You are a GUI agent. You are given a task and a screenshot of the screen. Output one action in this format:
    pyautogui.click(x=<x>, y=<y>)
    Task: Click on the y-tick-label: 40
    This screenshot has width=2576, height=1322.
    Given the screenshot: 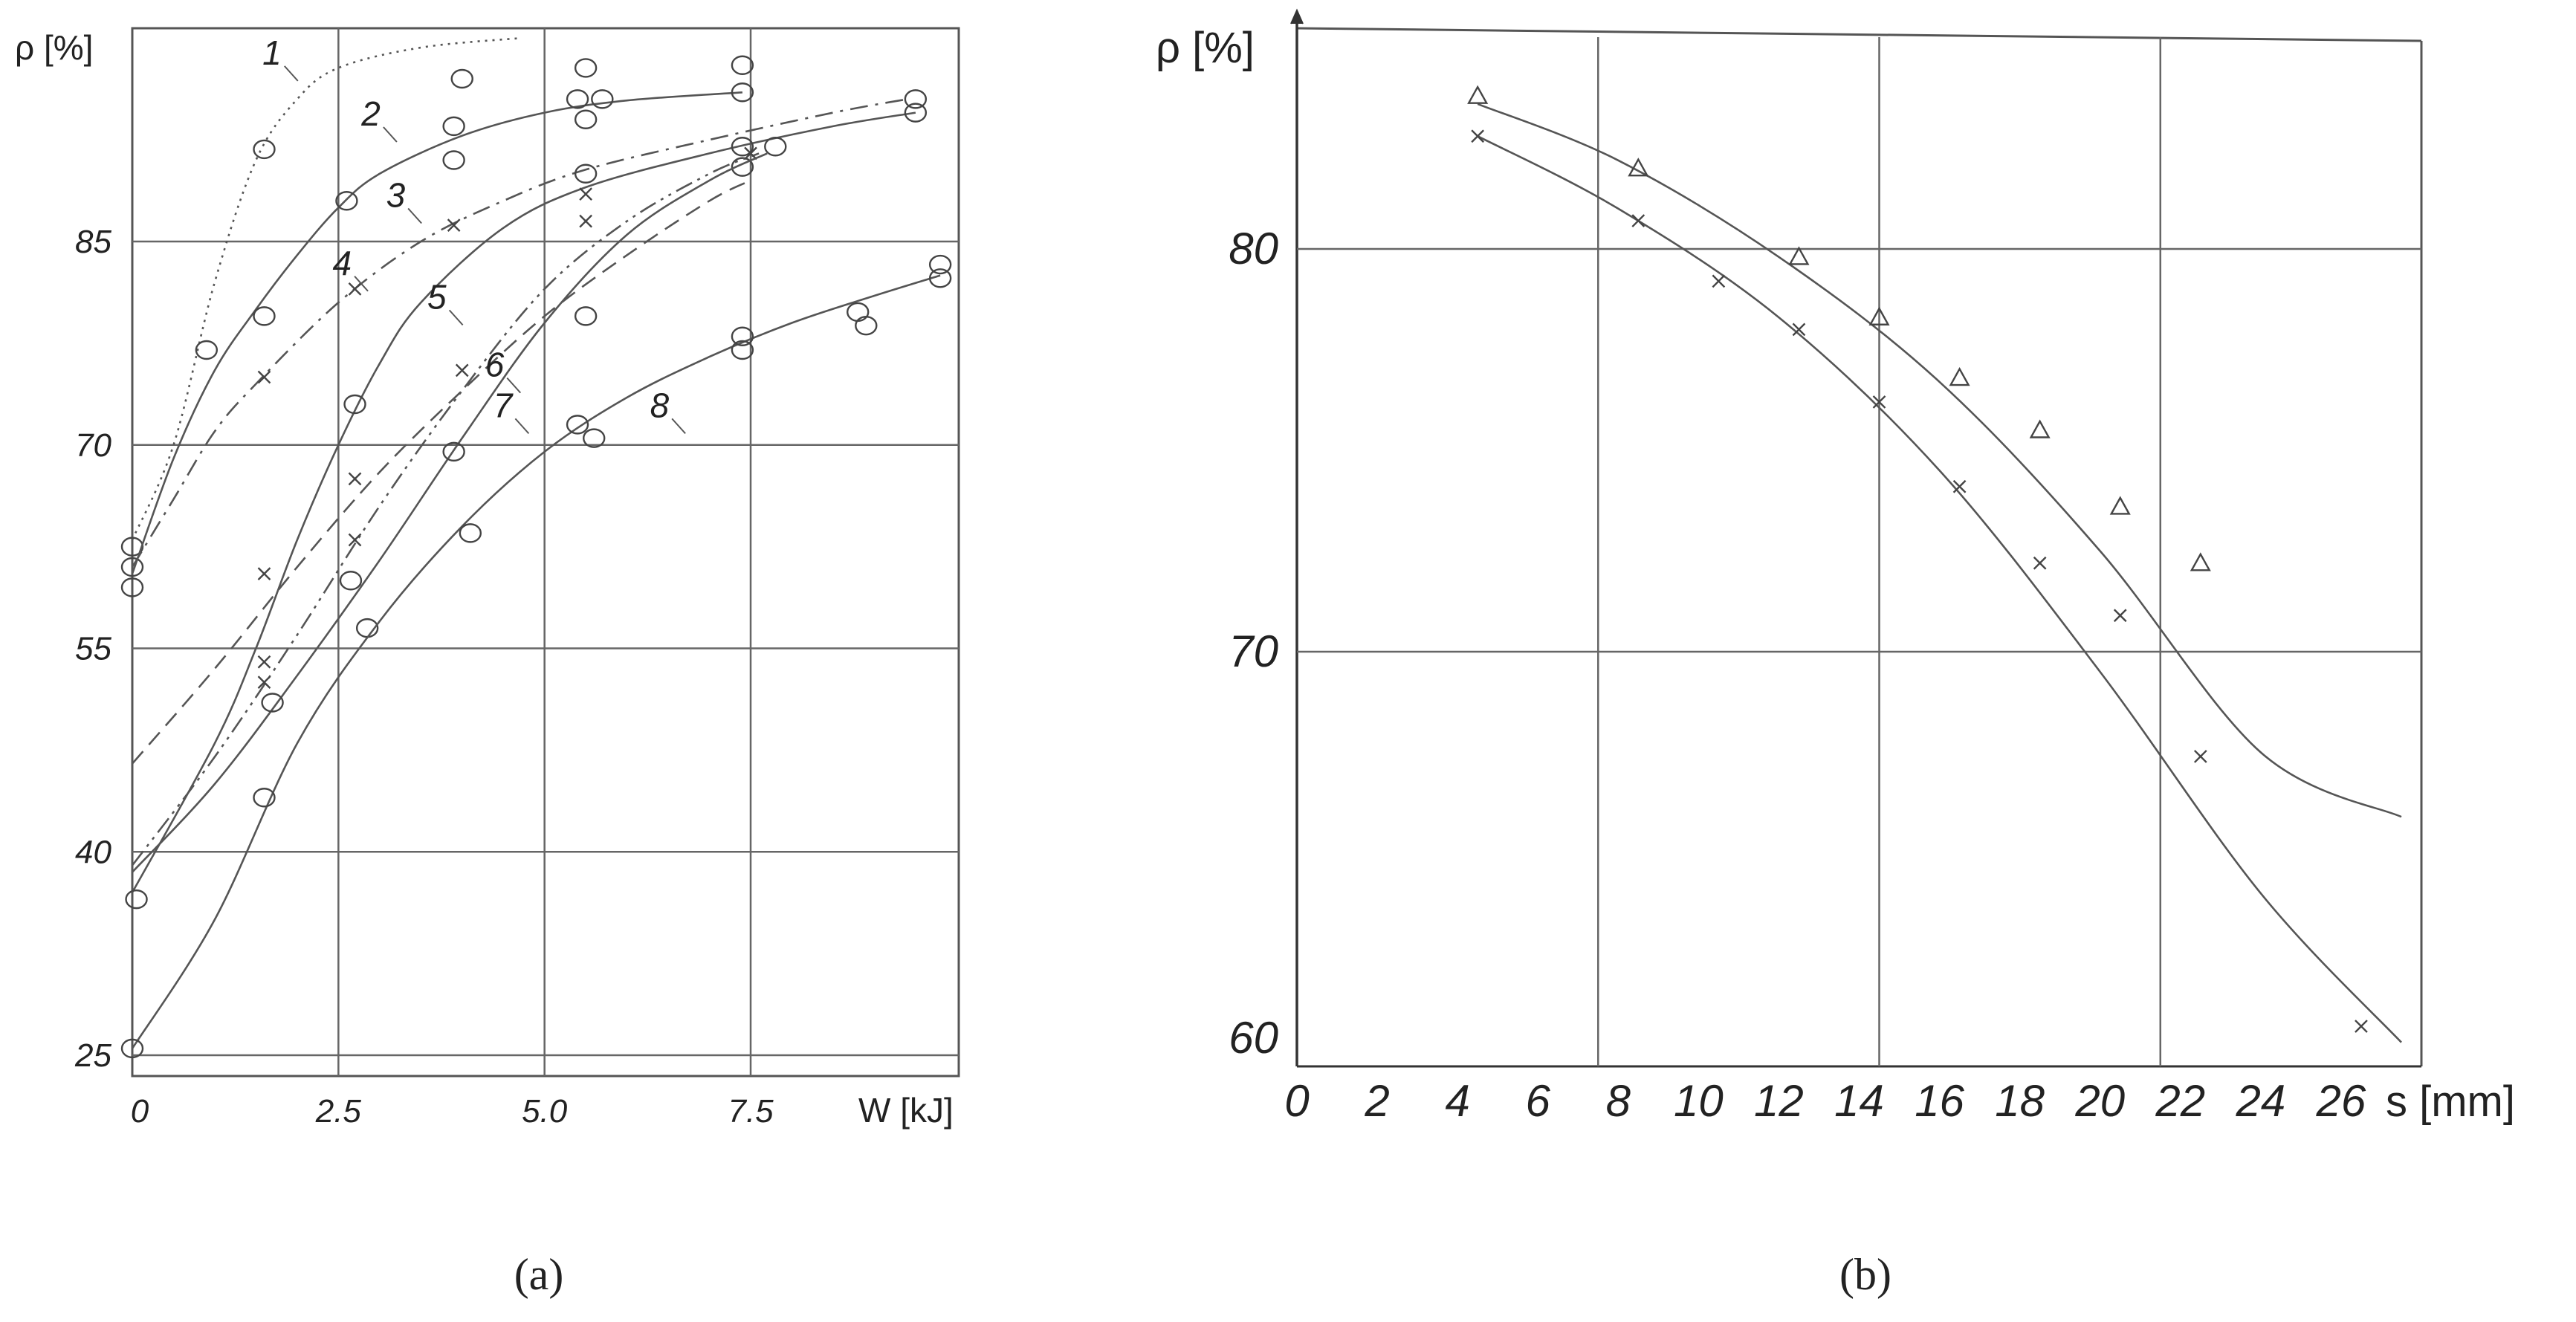 What is the action you would take?
    pyautogui.click(x=93, y=852)
    